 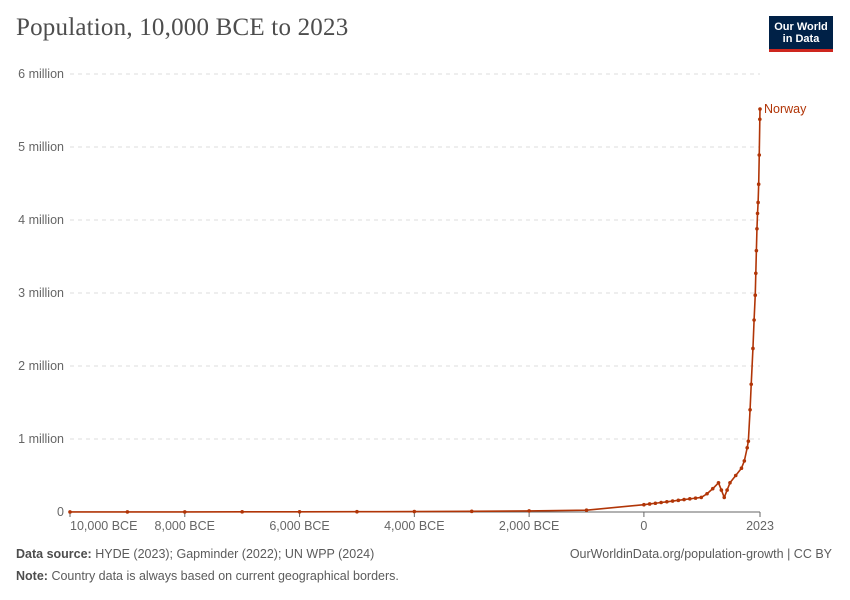 What do you see at coordinates (785, 109) in the screenshot?
I see `series-label-norway: Norway` at bounding box center [785, 109].